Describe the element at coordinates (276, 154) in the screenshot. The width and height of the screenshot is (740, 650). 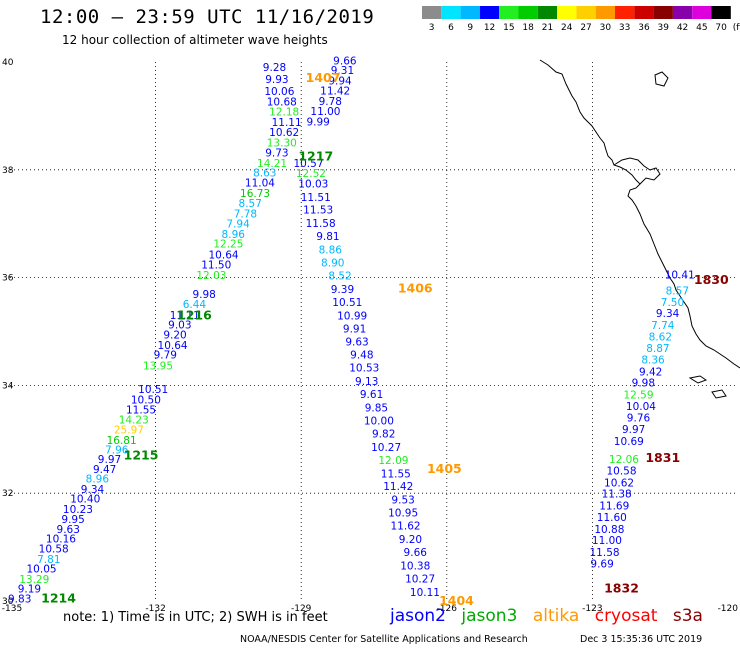
I see `wave-height-value: 9.73` at that location.